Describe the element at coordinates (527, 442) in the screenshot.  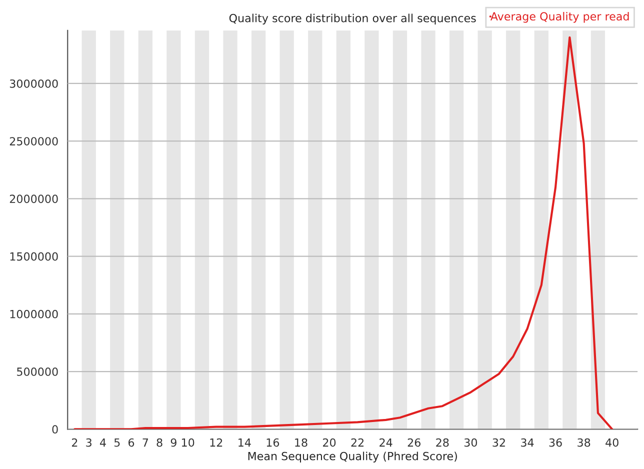
I see `x-tick-label: 34` at that location.